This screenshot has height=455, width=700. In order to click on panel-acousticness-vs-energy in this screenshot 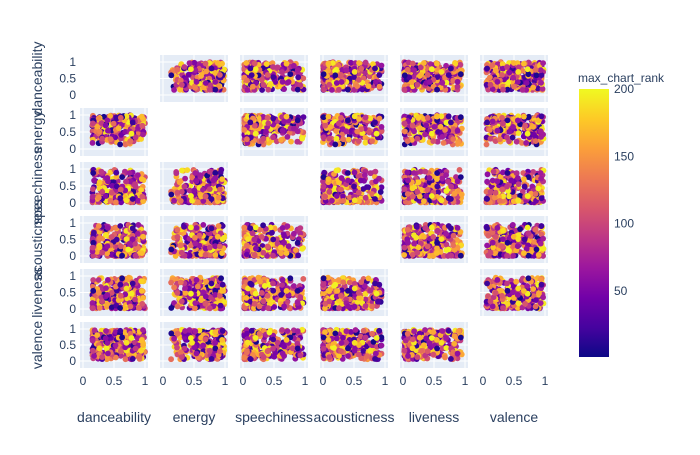, I will do `click(194, 239)`.